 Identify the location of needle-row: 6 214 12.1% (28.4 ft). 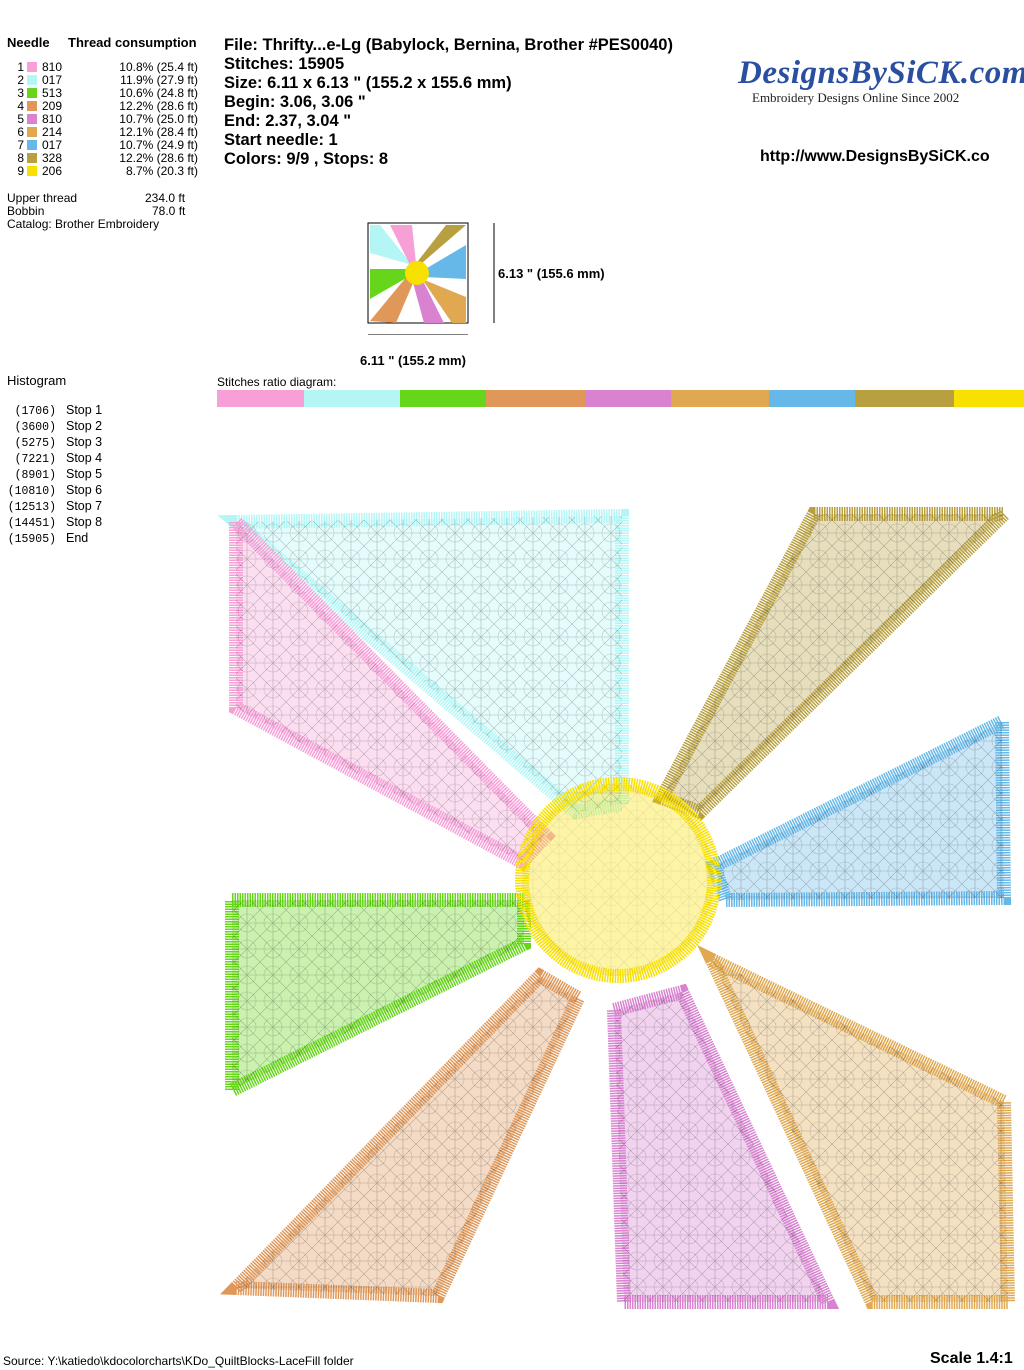
(105, 132).